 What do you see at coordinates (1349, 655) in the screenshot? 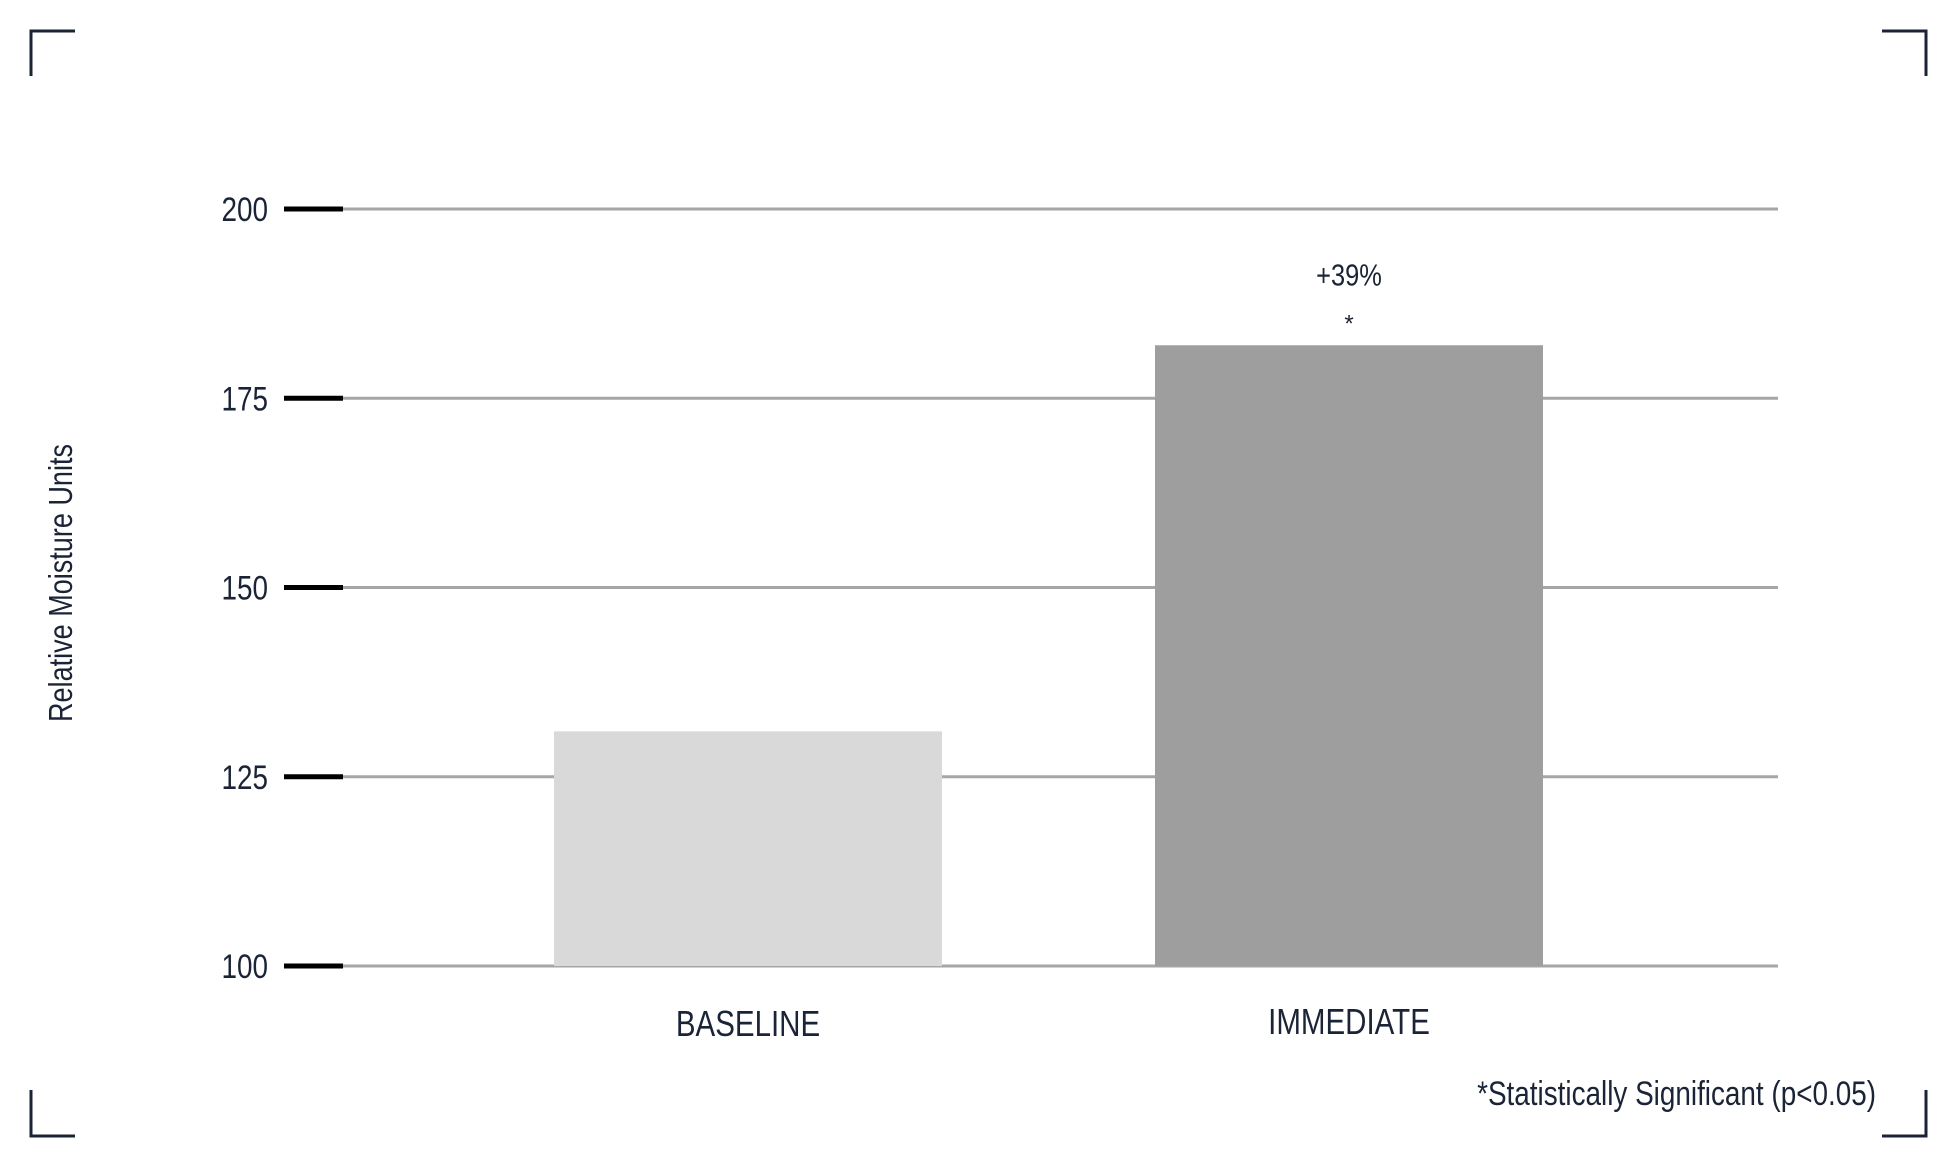
I see `bar-immediate` at bounding box center [1349, 655].